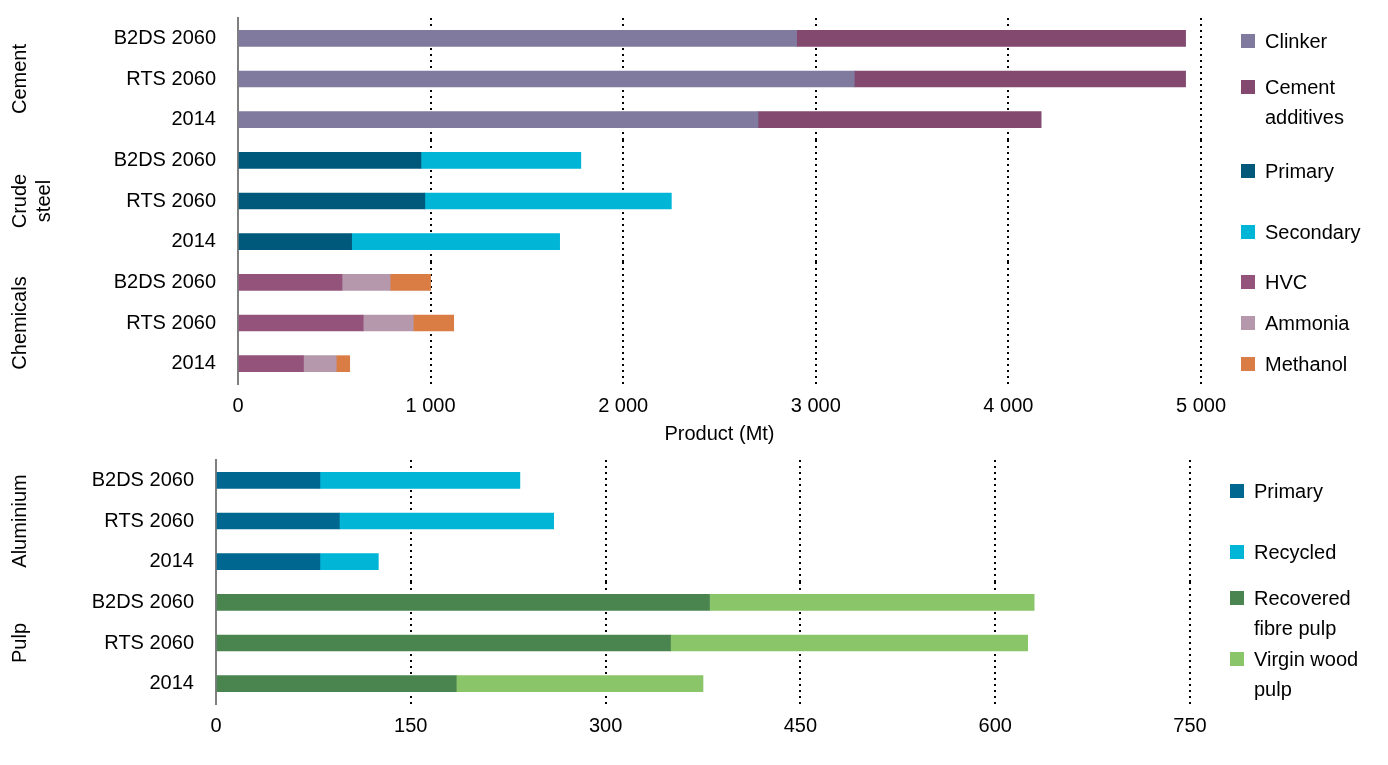 This screenshot has height=765, width=1388. I want to click on legend-label: HVC, so click(1286, 283).